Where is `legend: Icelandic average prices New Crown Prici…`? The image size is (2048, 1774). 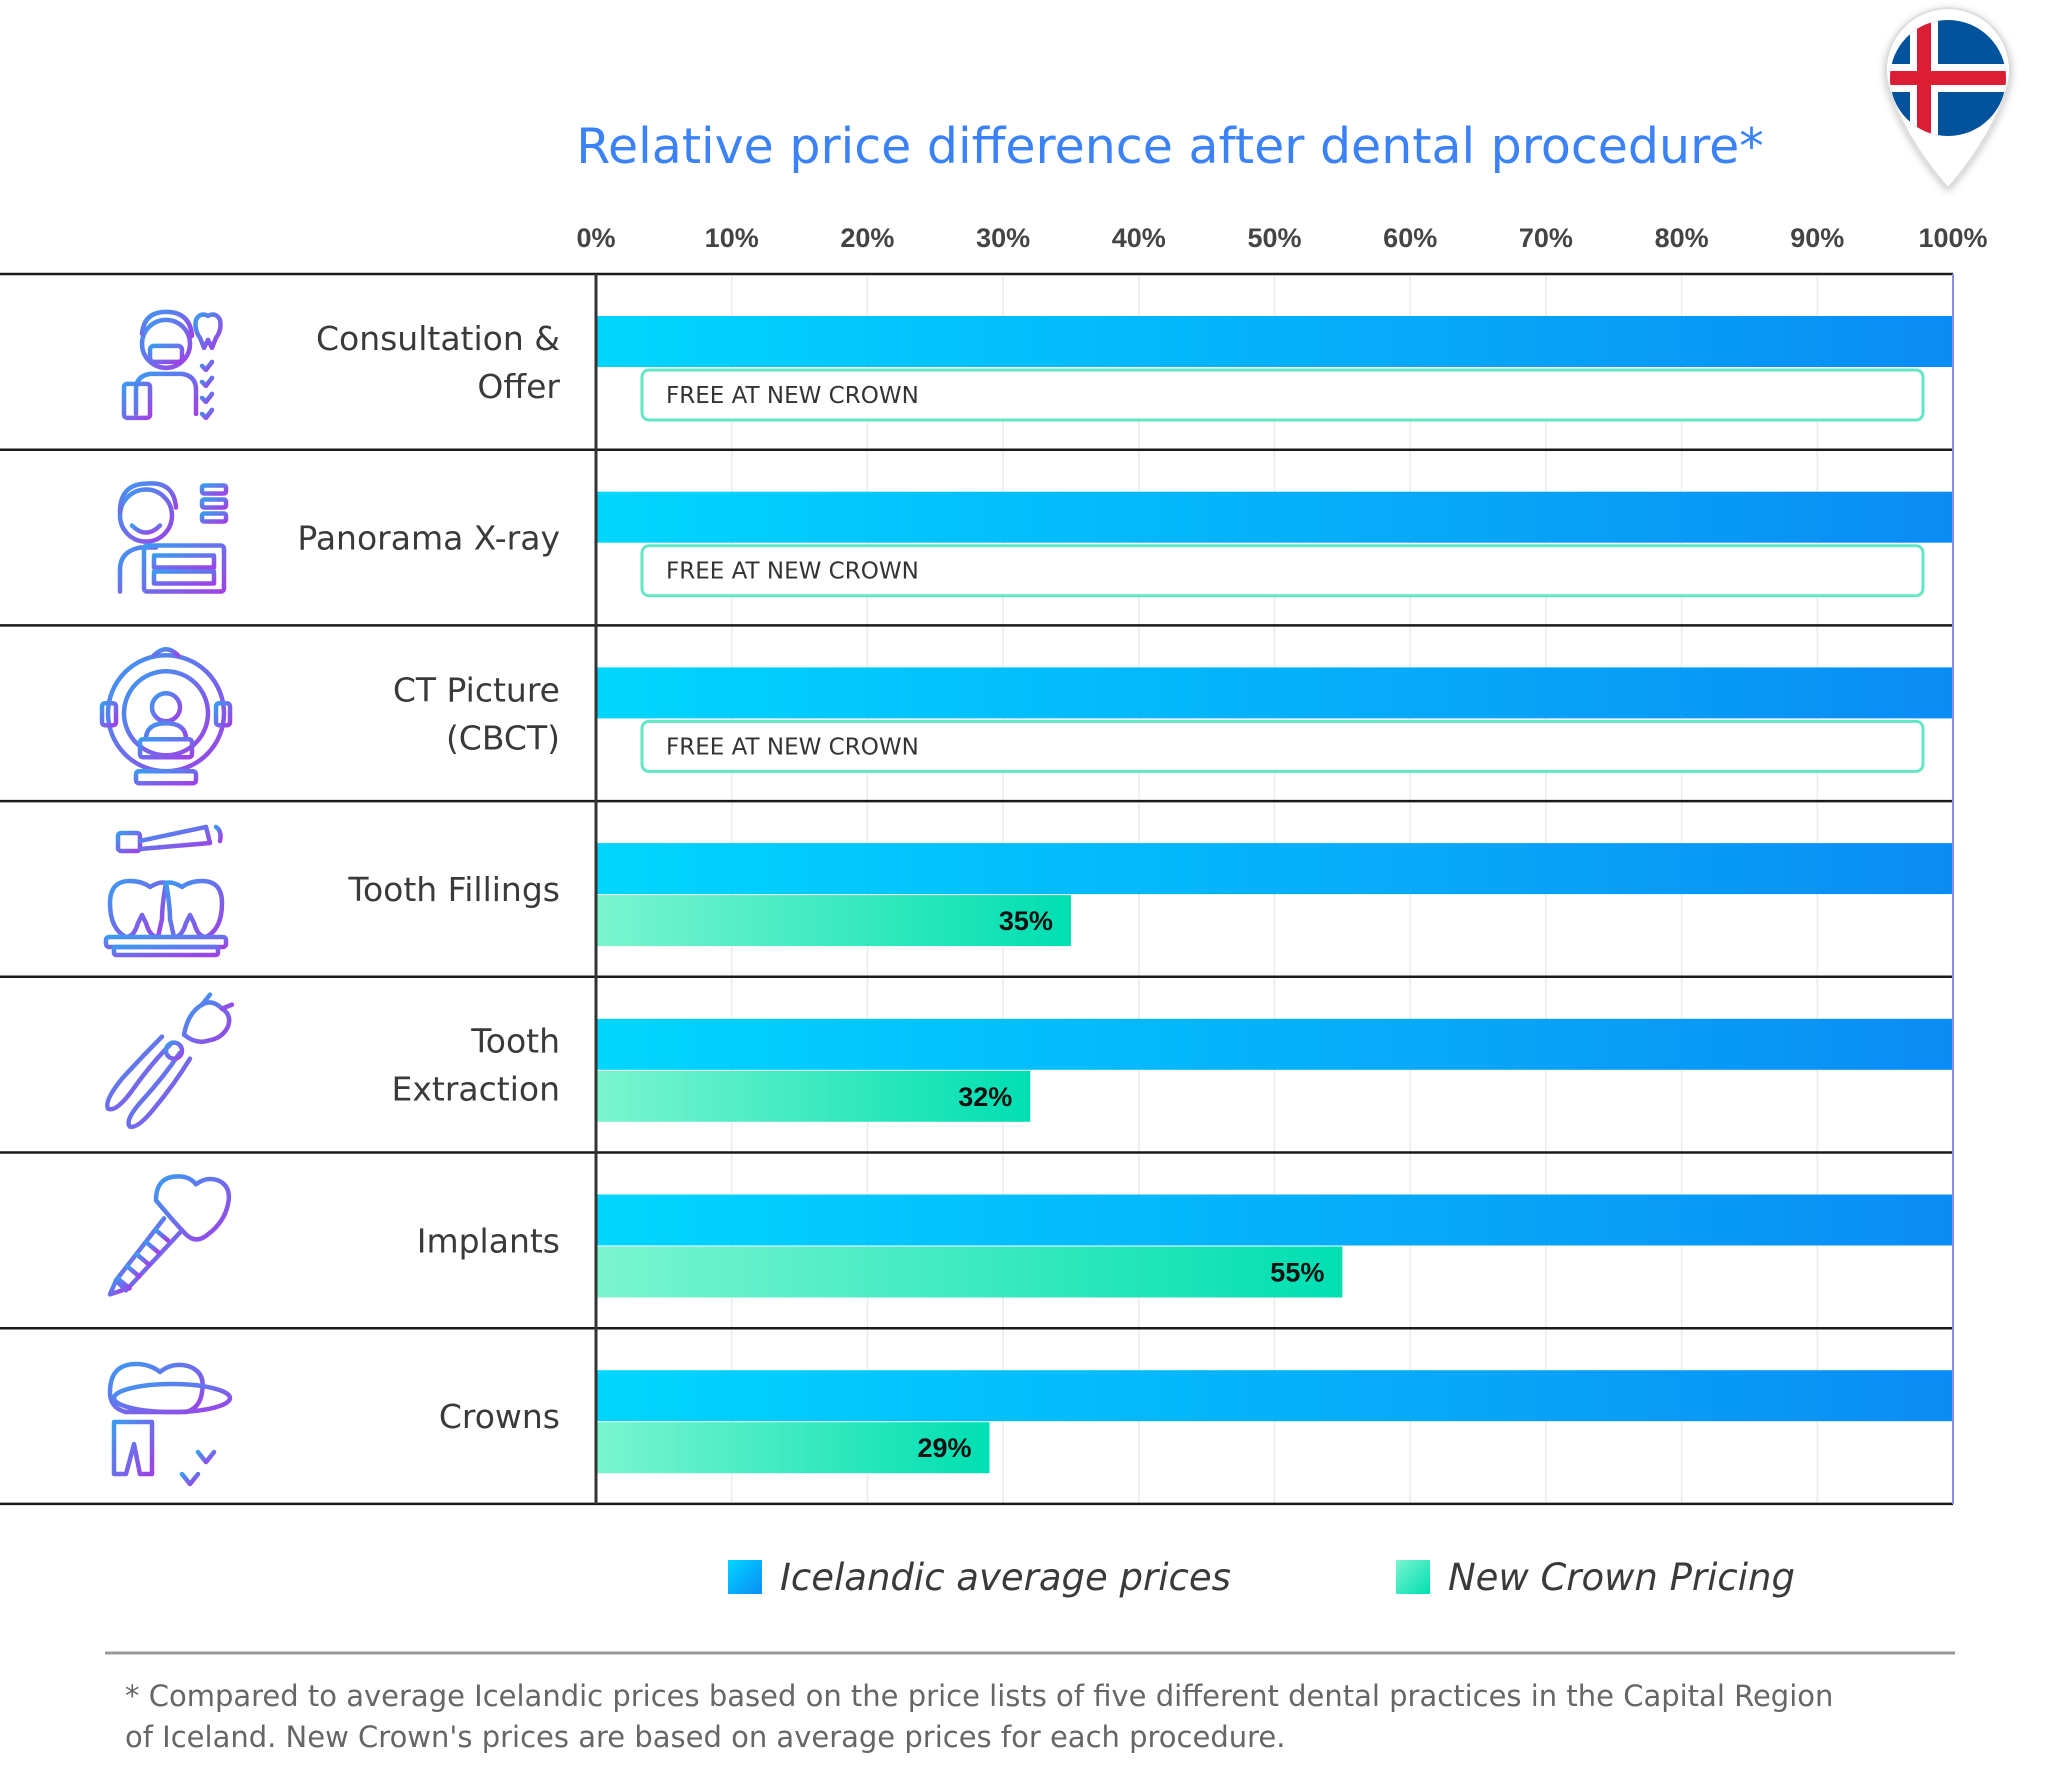 legend: Icelandic average prices New Crown Prici… is located at coordinates (1261, 1577).